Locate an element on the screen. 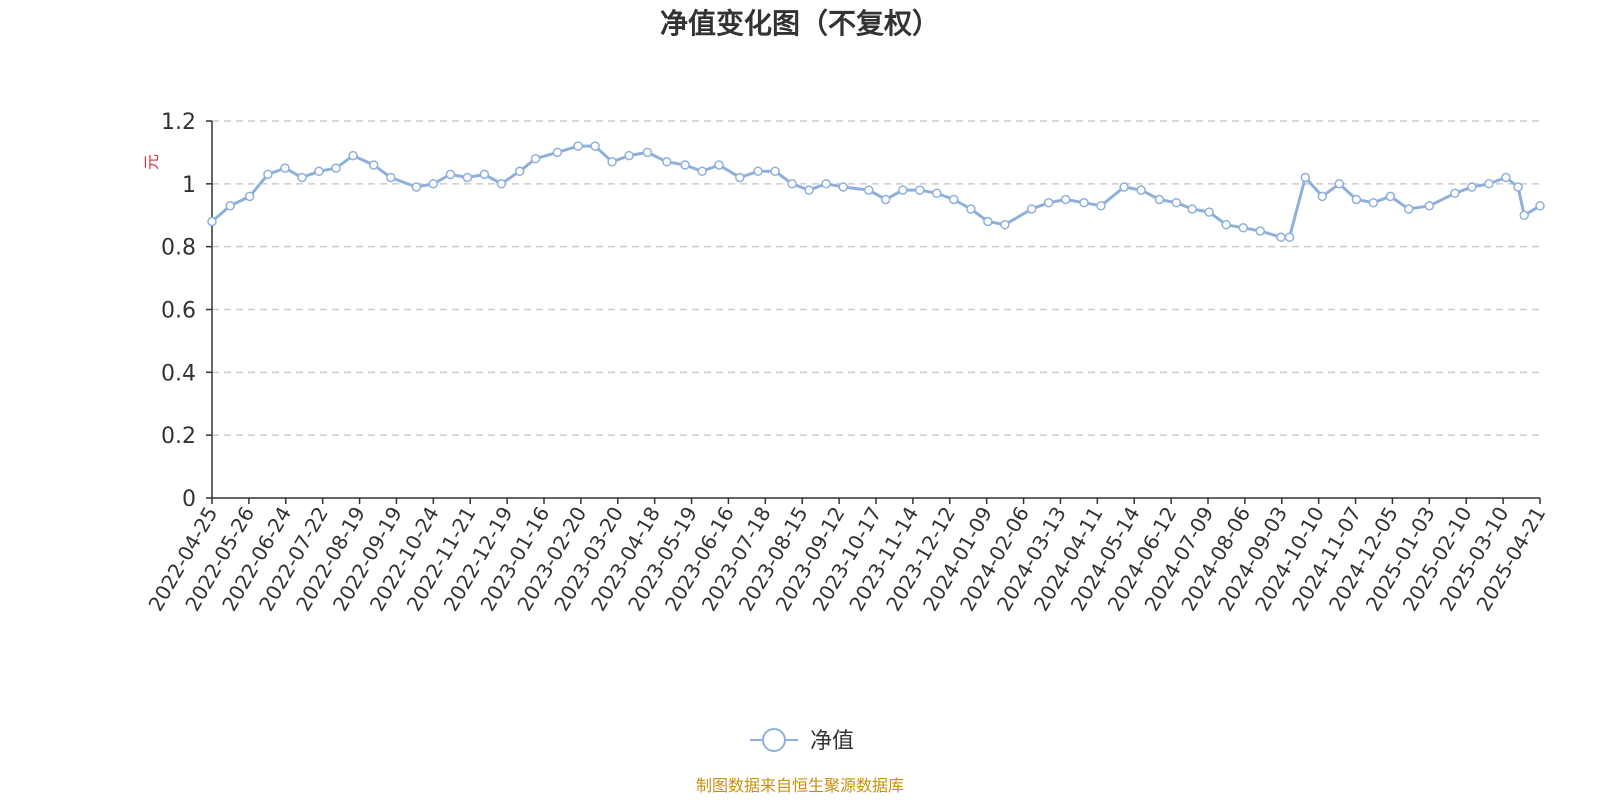  y-tick-label: 0.4 is located at coordinates (178, 373).